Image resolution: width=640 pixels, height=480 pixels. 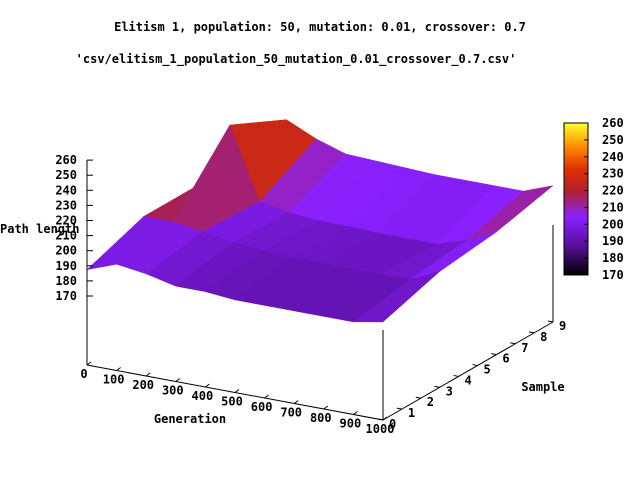 What do you see at coordinates (380, 429) in the screenshot?
I see `x-tick-label: 1000` at bounding box center [380, 429].